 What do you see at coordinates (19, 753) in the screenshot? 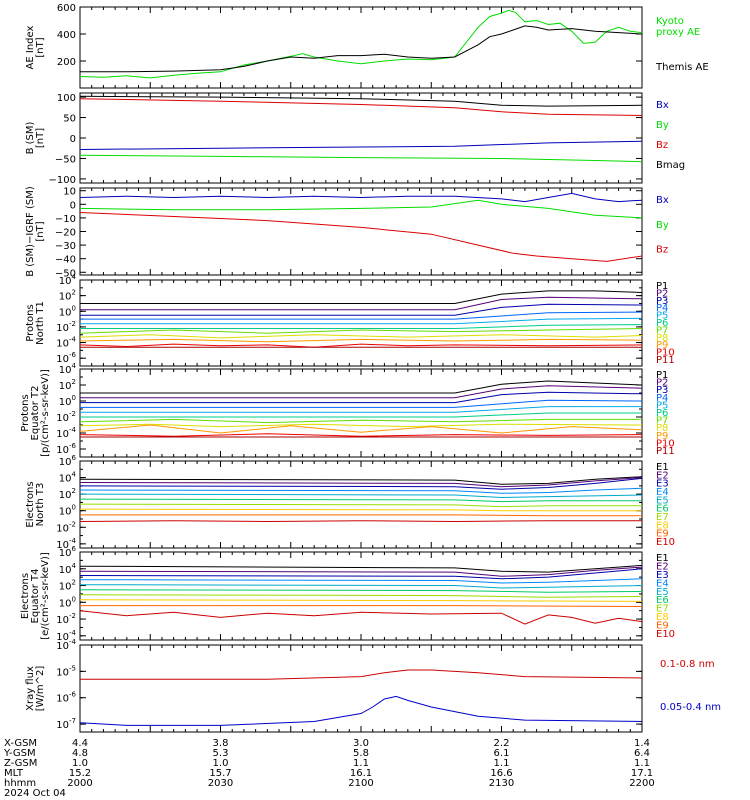
I see `orbit-row-label: Y-GSM` at bounding box center [19, 753].